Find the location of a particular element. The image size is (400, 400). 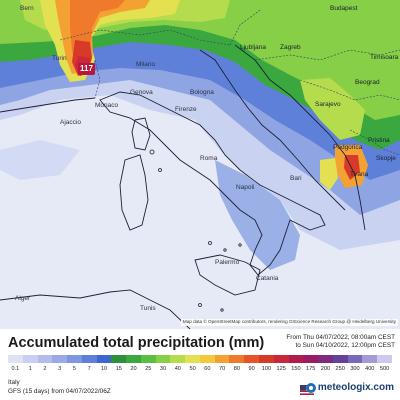

precip-band-yellow-balkan is located at coordinates (332, 109).